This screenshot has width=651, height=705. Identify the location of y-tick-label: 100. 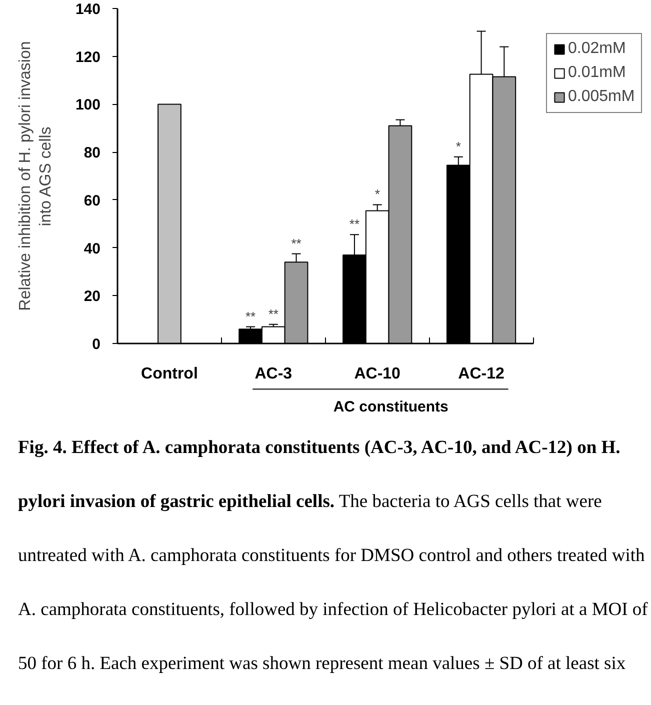
(88, 105).